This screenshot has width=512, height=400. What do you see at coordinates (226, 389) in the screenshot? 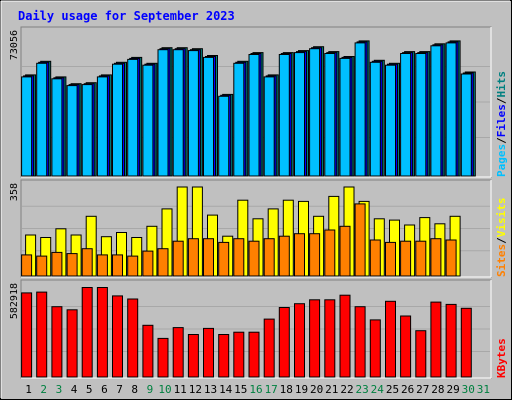
I see `x-label-day-14: 14` at bounding box center [226, 389].